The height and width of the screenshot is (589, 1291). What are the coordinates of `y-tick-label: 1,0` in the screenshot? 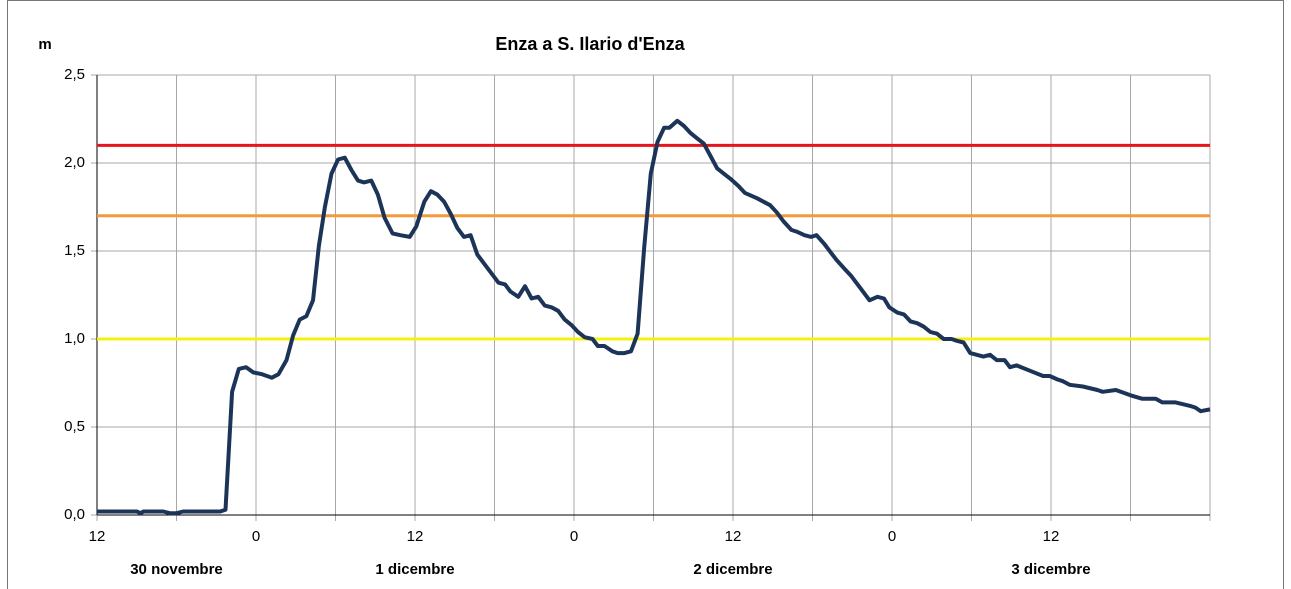 It's located at (74, 338).